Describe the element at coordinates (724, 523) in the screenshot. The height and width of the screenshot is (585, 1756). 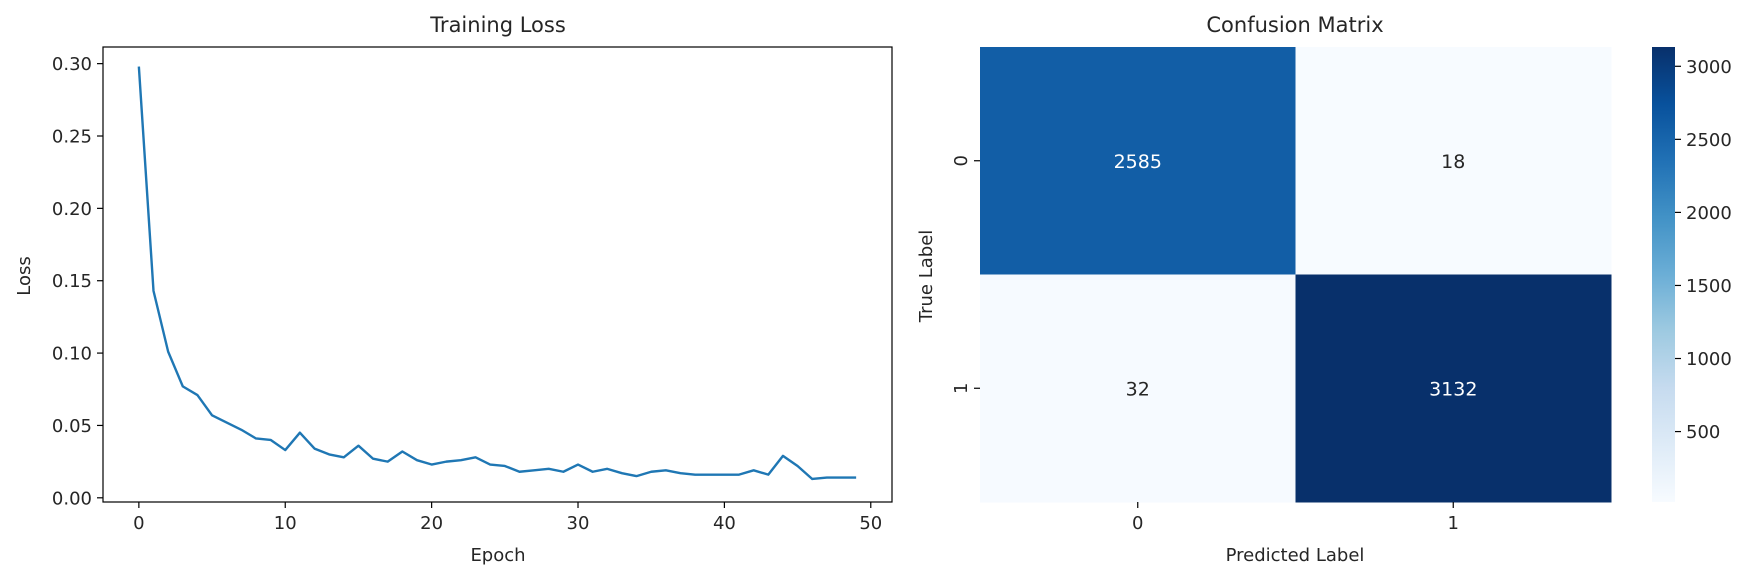
I see `x-tick-label: 40` at that location.